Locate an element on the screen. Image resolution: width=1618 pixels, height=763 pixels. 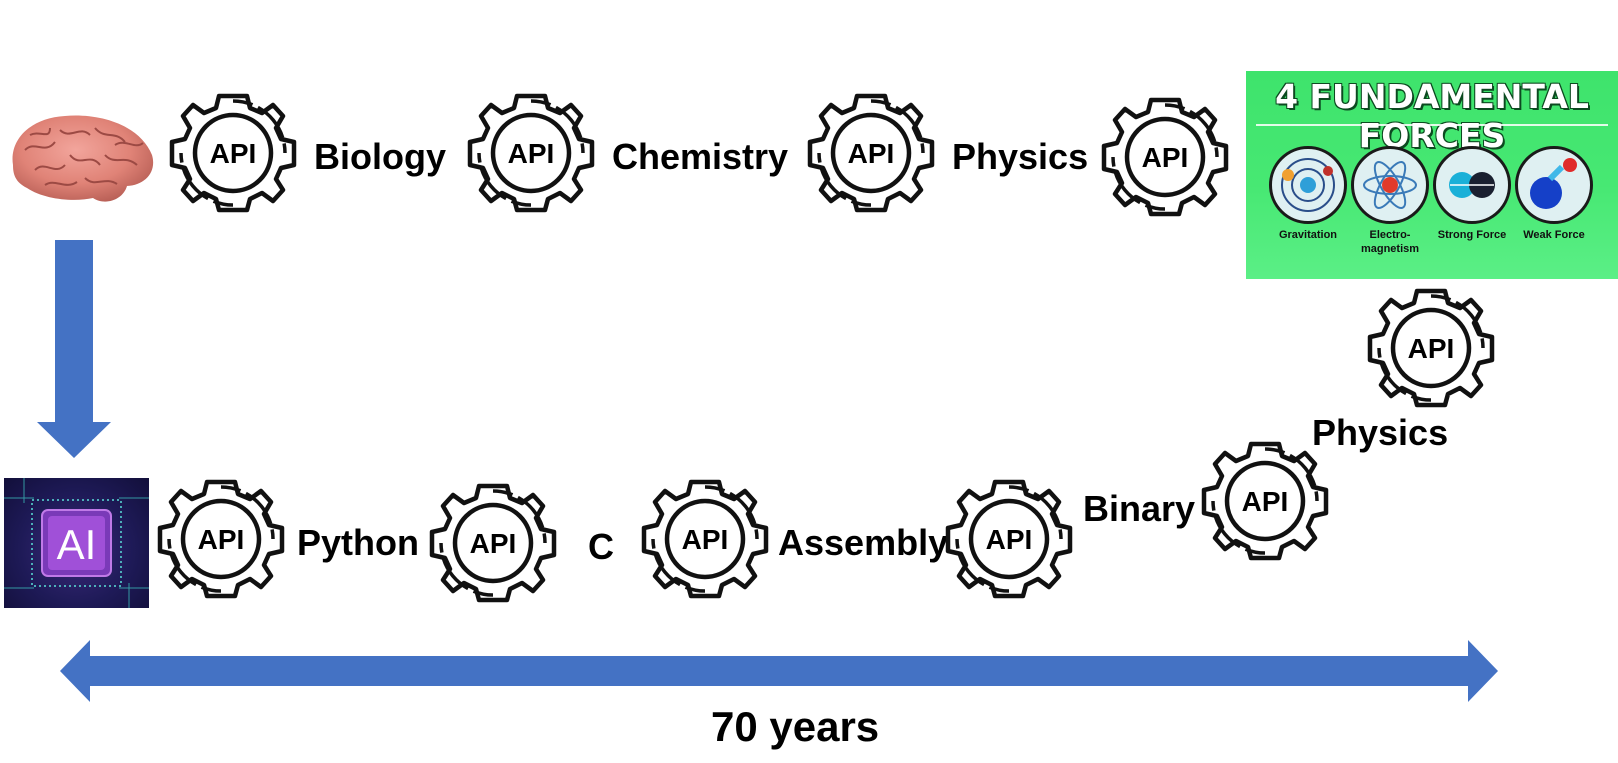
force-gravitation: Gravitation is located at coordinates (1308, 194).